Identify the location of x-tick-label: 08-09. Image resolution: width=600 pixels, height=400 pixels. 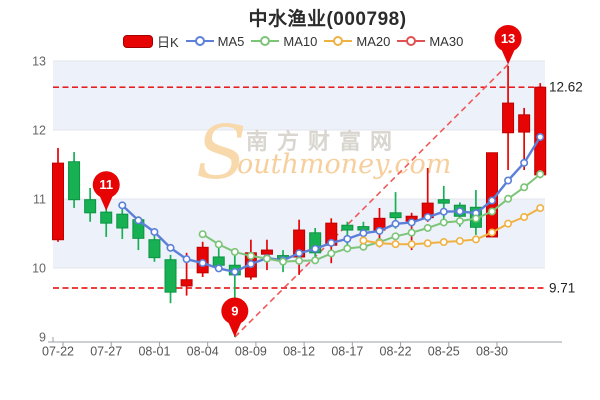
(251, 352).